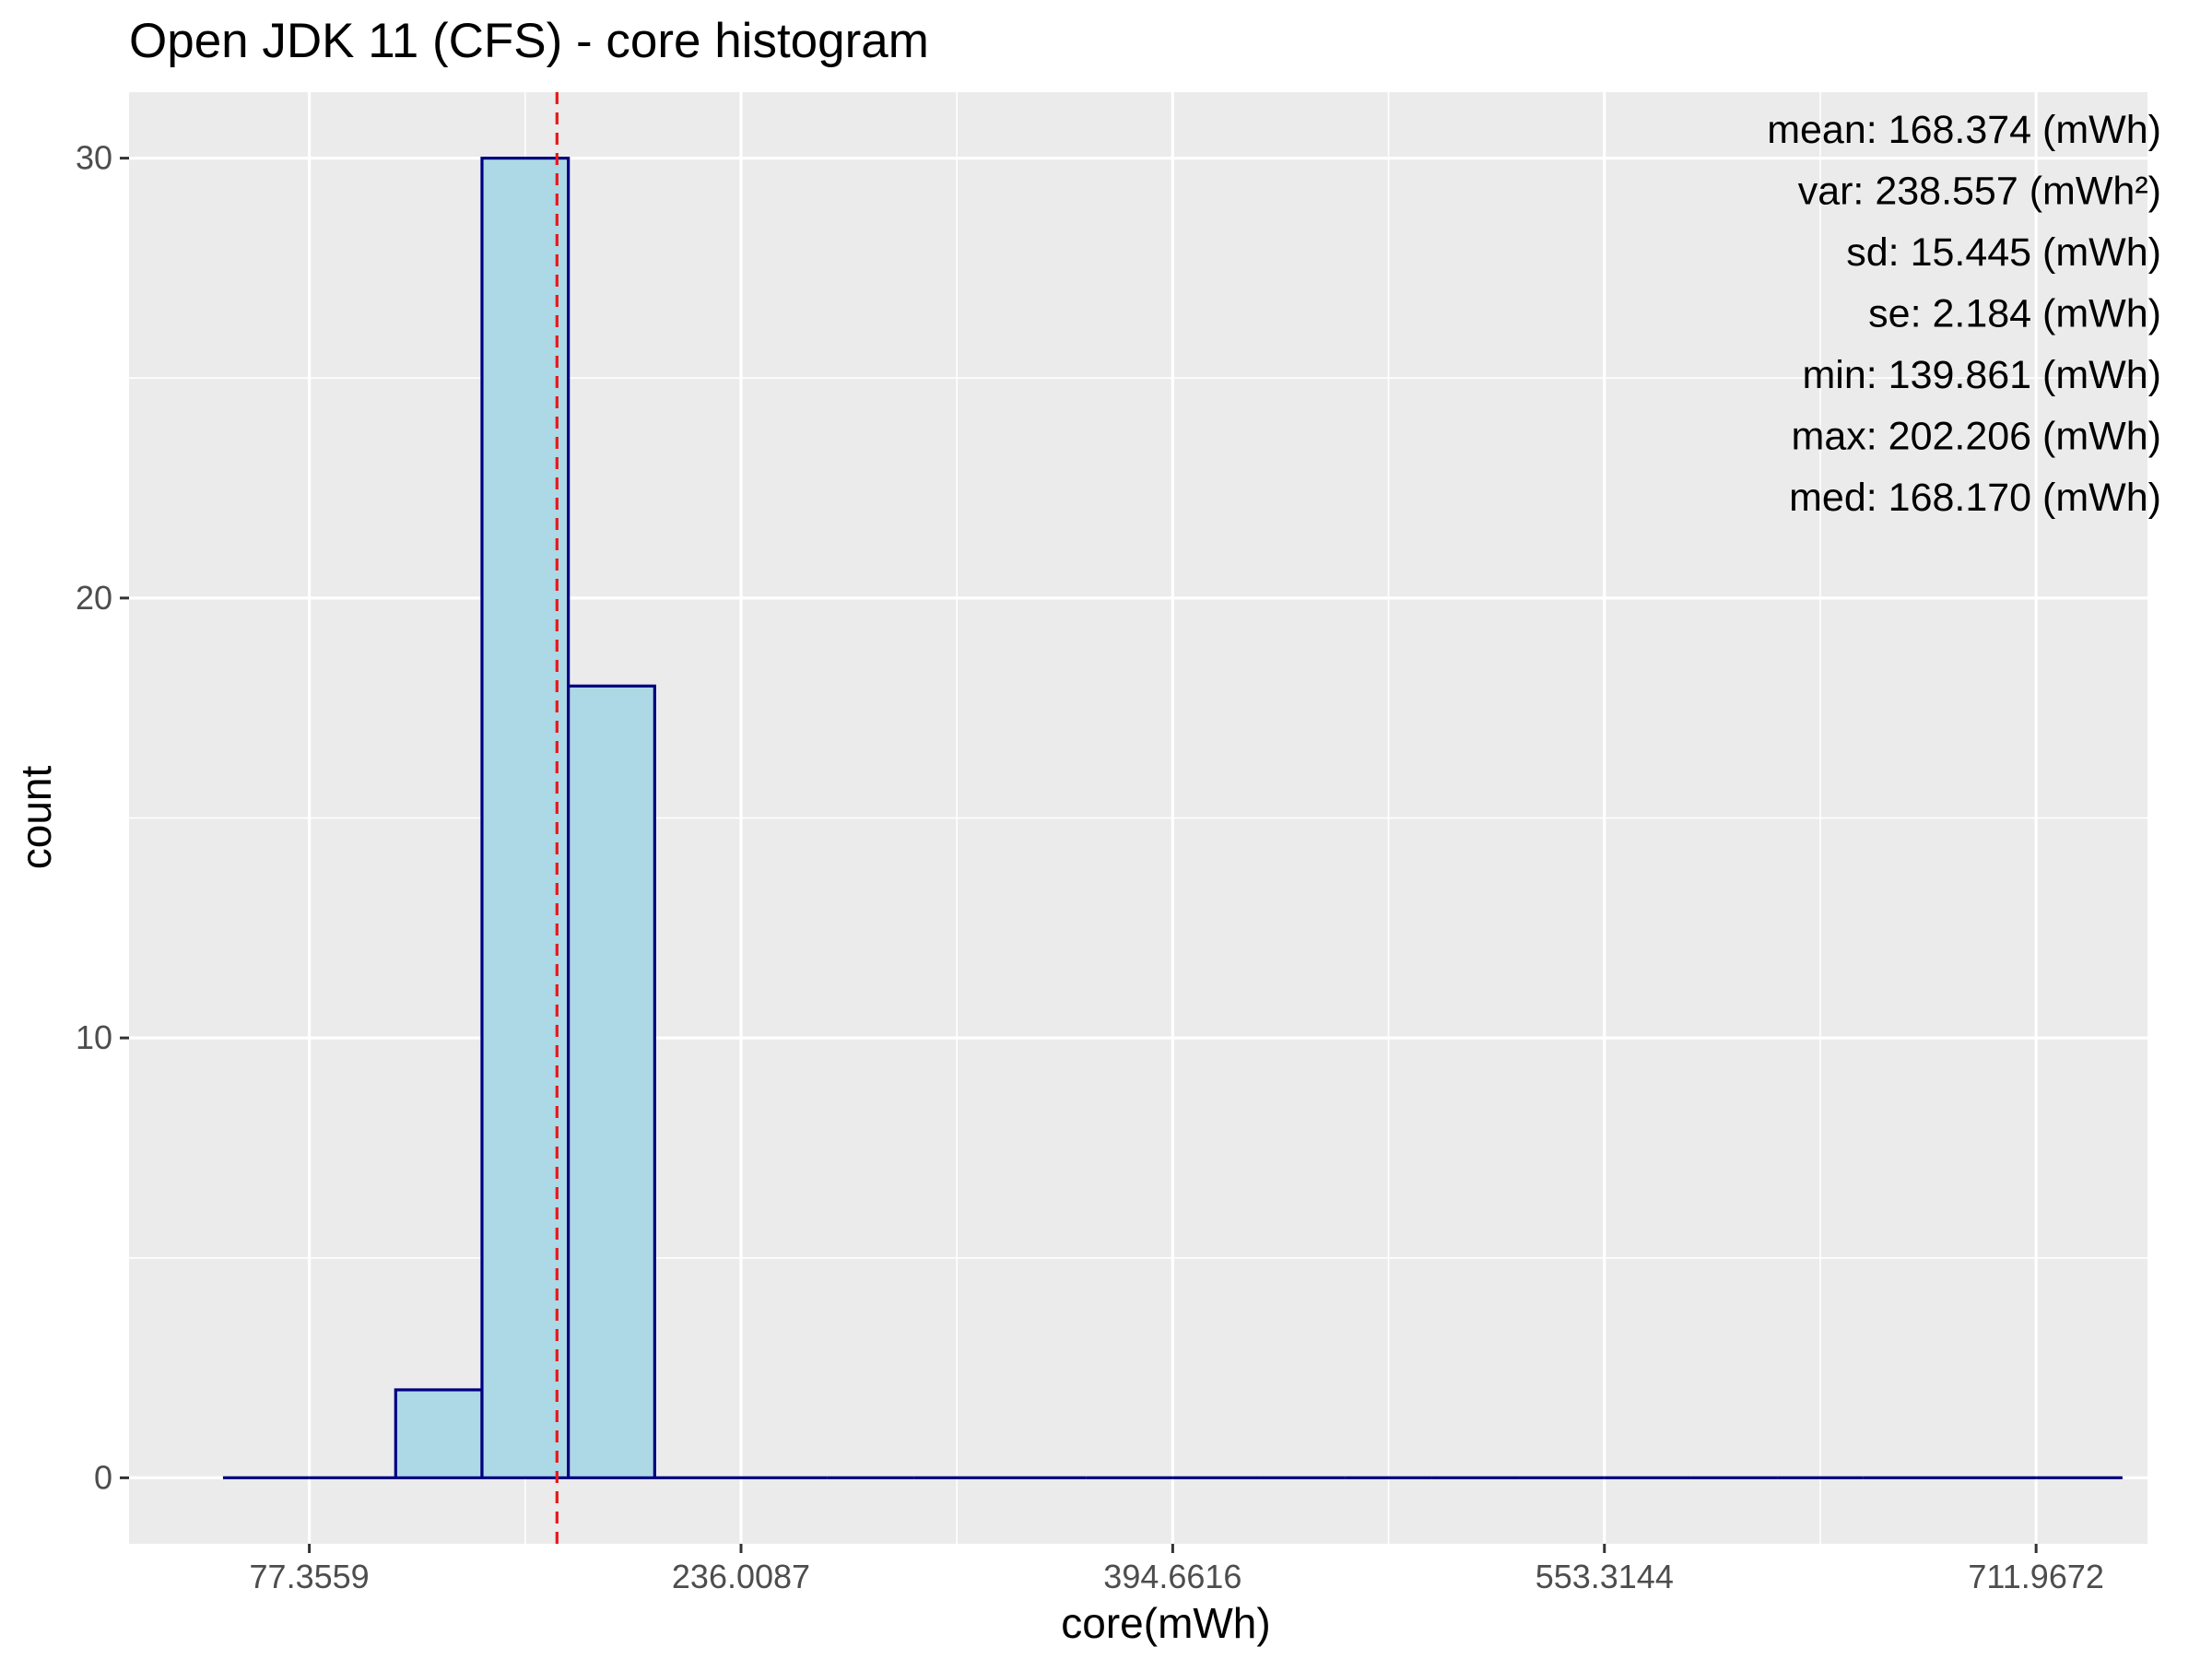 Image resolution: width=2212 pixels, height=1659 pixels. What do you see at coordinates (310, 1576) in the screenshot?
I see `x-tick-label: 77.3559` at bounding box center [310, 1576].